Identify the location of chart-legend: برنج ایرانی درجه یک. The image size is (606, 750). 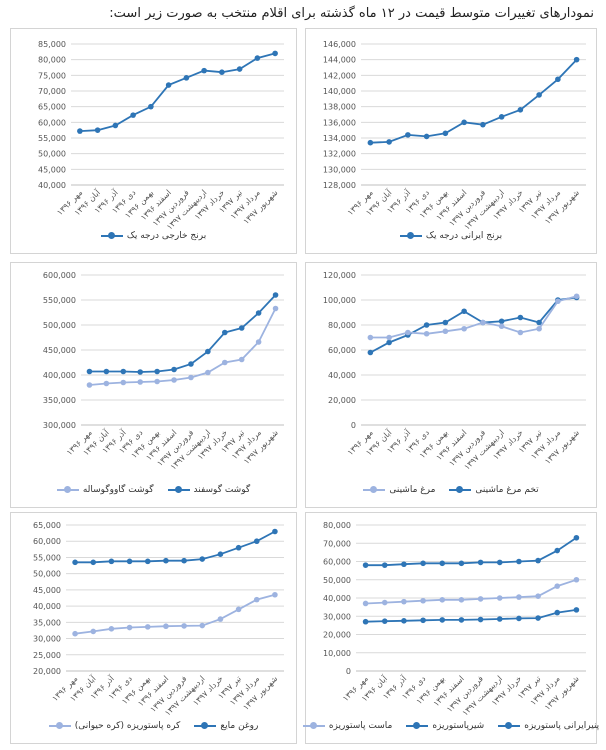
(451, 236).